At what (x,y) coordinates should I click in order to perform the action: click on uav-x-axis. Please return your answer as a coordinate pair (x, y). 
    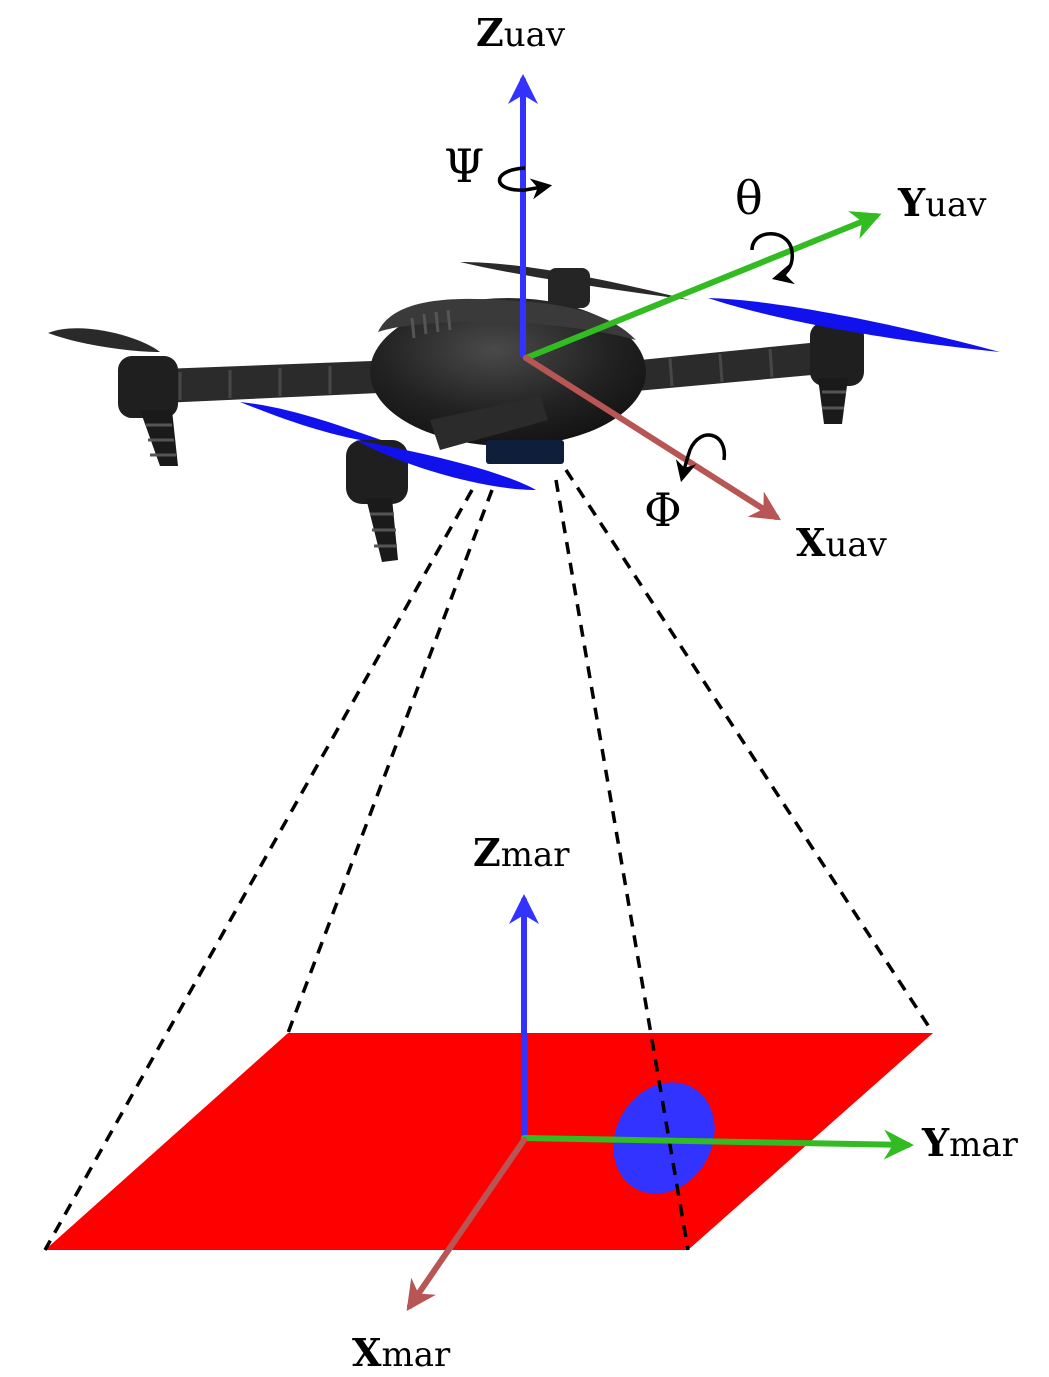
    Looking at the image, I should click on (652, 438).